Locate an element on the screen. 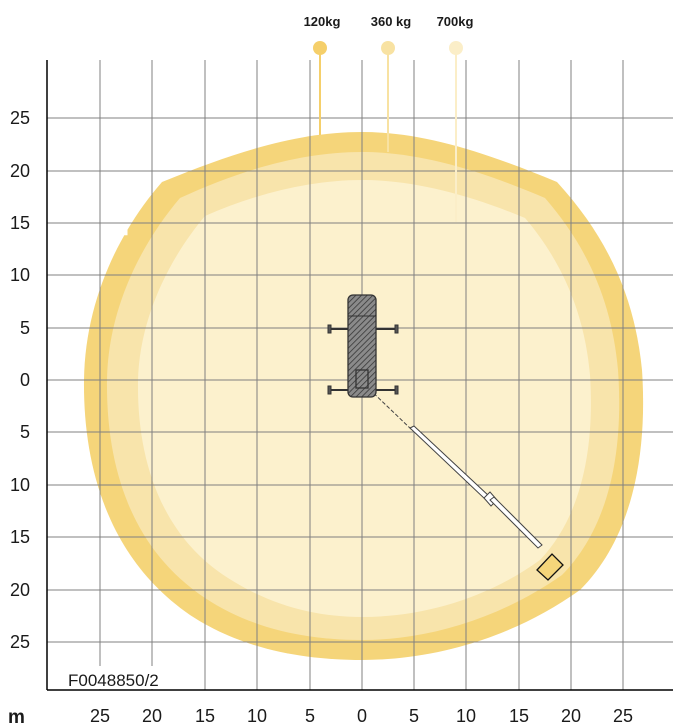 The height and width of the screenshot is (728, 673). turret is located at coordinates (362, 379).